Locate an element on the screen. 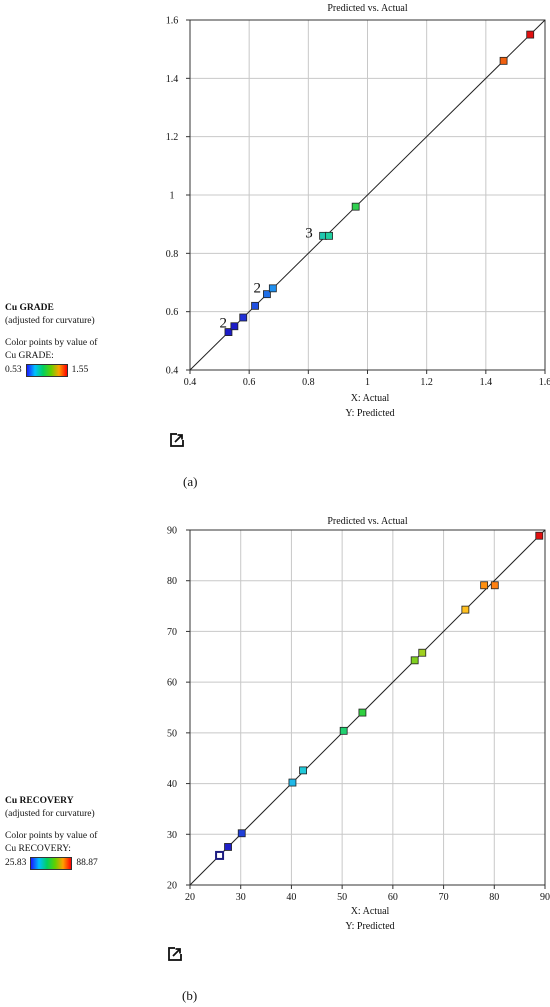 This screenshot has width=550, height=1007. chart-b-caption: (b) is located at coordinates (190, 995).